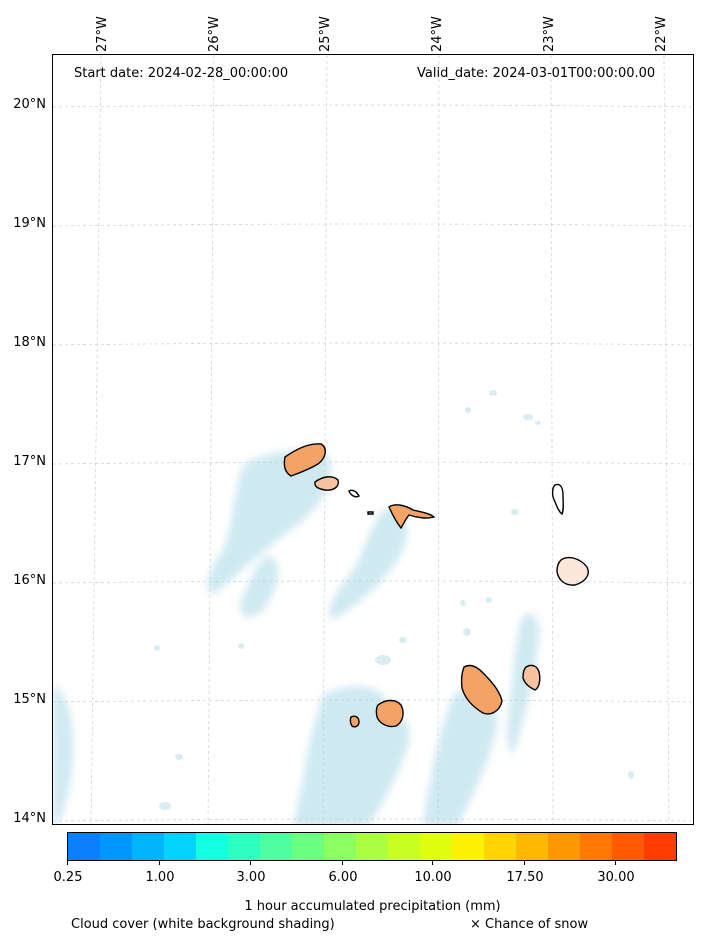 The image size is (703, 943). What do you see at coordinates (552, 439) in the screenshot?
I see `lon-line-23w` at bounding box center [552, 439].